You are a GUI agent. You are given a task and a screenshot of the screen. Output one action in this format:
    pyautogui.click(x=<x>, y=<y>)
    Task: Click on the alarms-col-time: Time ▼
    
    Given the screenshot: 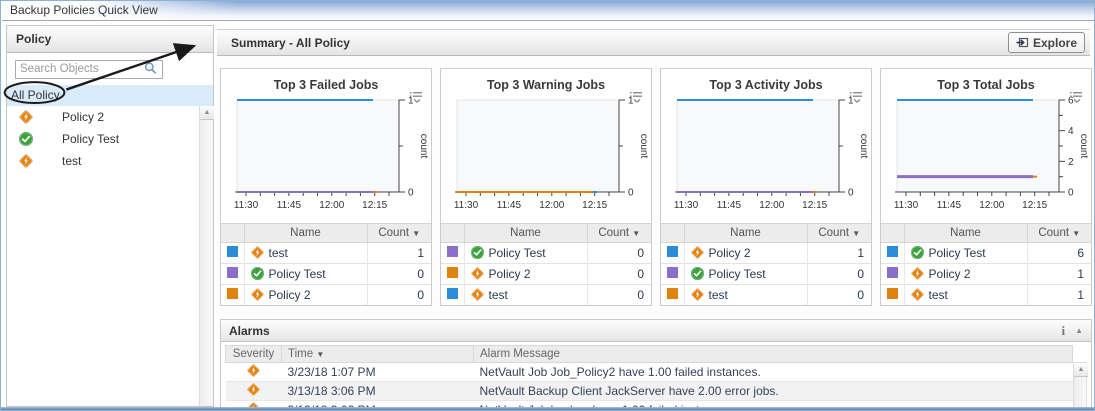 What is the action you would take?
    pyautogui.click(x=377, y=354)
    